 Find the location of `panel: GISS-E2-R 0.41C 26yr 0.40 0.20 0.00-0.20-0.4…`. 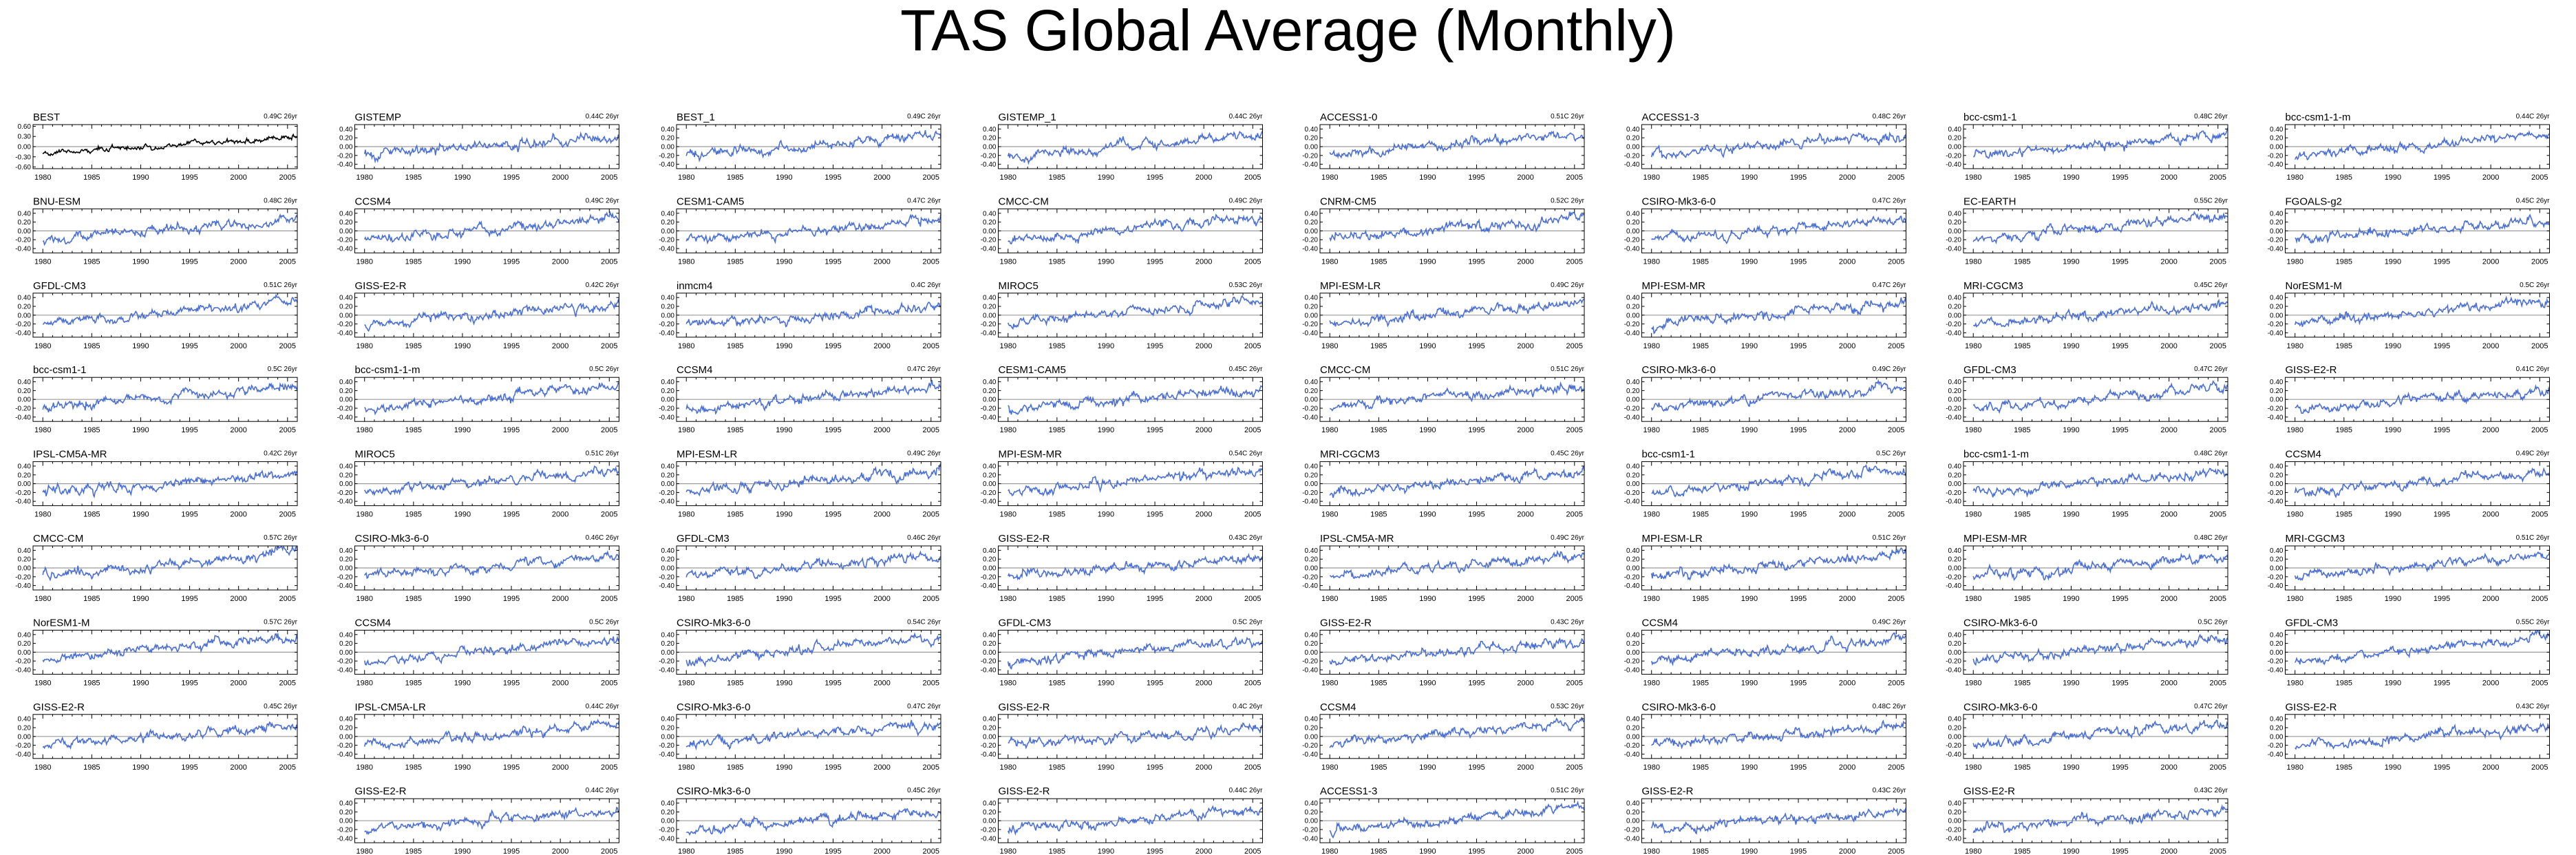

panel: GISS-E2-R 0.41C 26yr 0.40 0.20 0.00-0.20-0.4… is located at coordinates (2409, 399).